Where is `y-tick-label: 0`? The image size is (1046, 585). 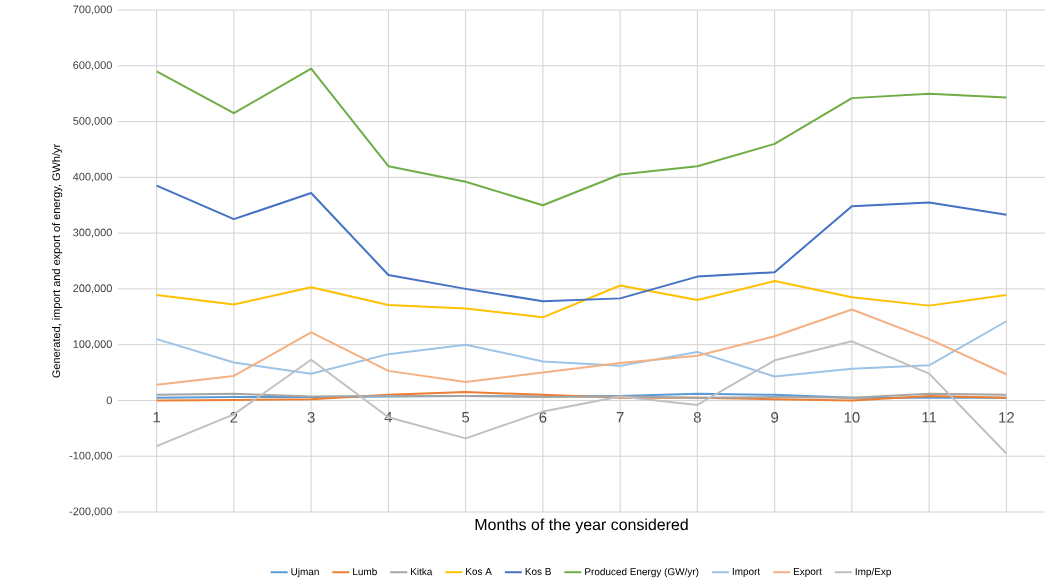 y-tick-label: 0 is located at coordinates (109, 400).